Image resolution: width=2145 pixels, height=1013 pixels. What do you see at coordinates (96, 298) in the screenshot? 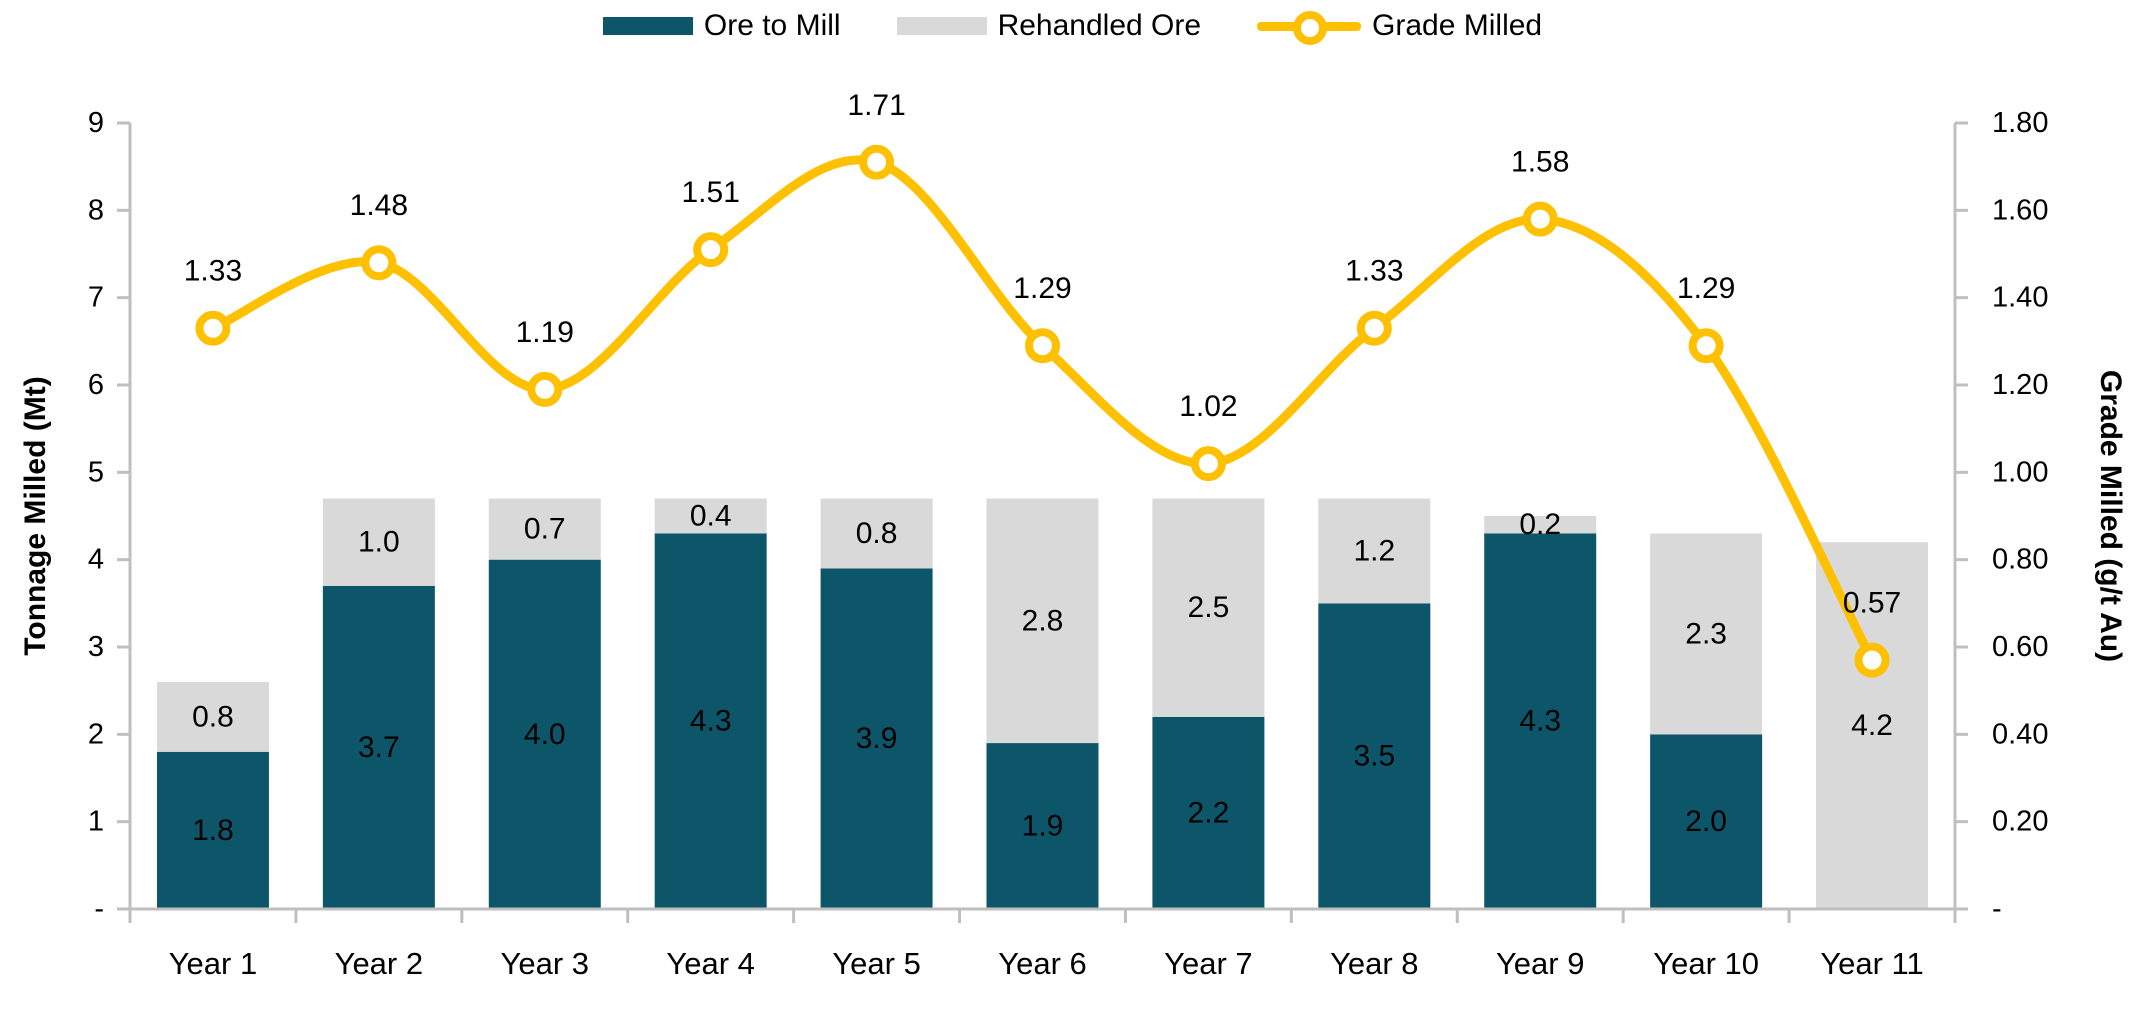
I see `left-axis-tick-label: 7` at bounding box center [96, 298].